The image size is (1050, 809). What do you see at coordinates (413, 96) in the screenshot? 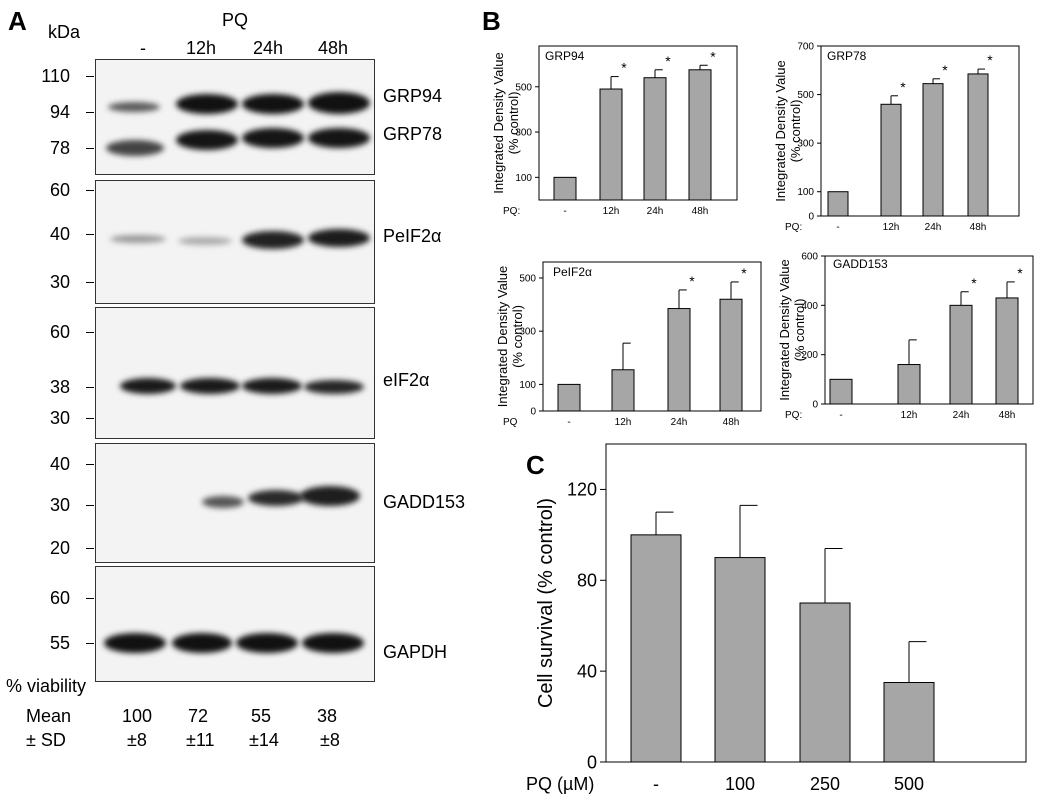
I see `protein-label: GRP94` at bounding box center [413, 96].